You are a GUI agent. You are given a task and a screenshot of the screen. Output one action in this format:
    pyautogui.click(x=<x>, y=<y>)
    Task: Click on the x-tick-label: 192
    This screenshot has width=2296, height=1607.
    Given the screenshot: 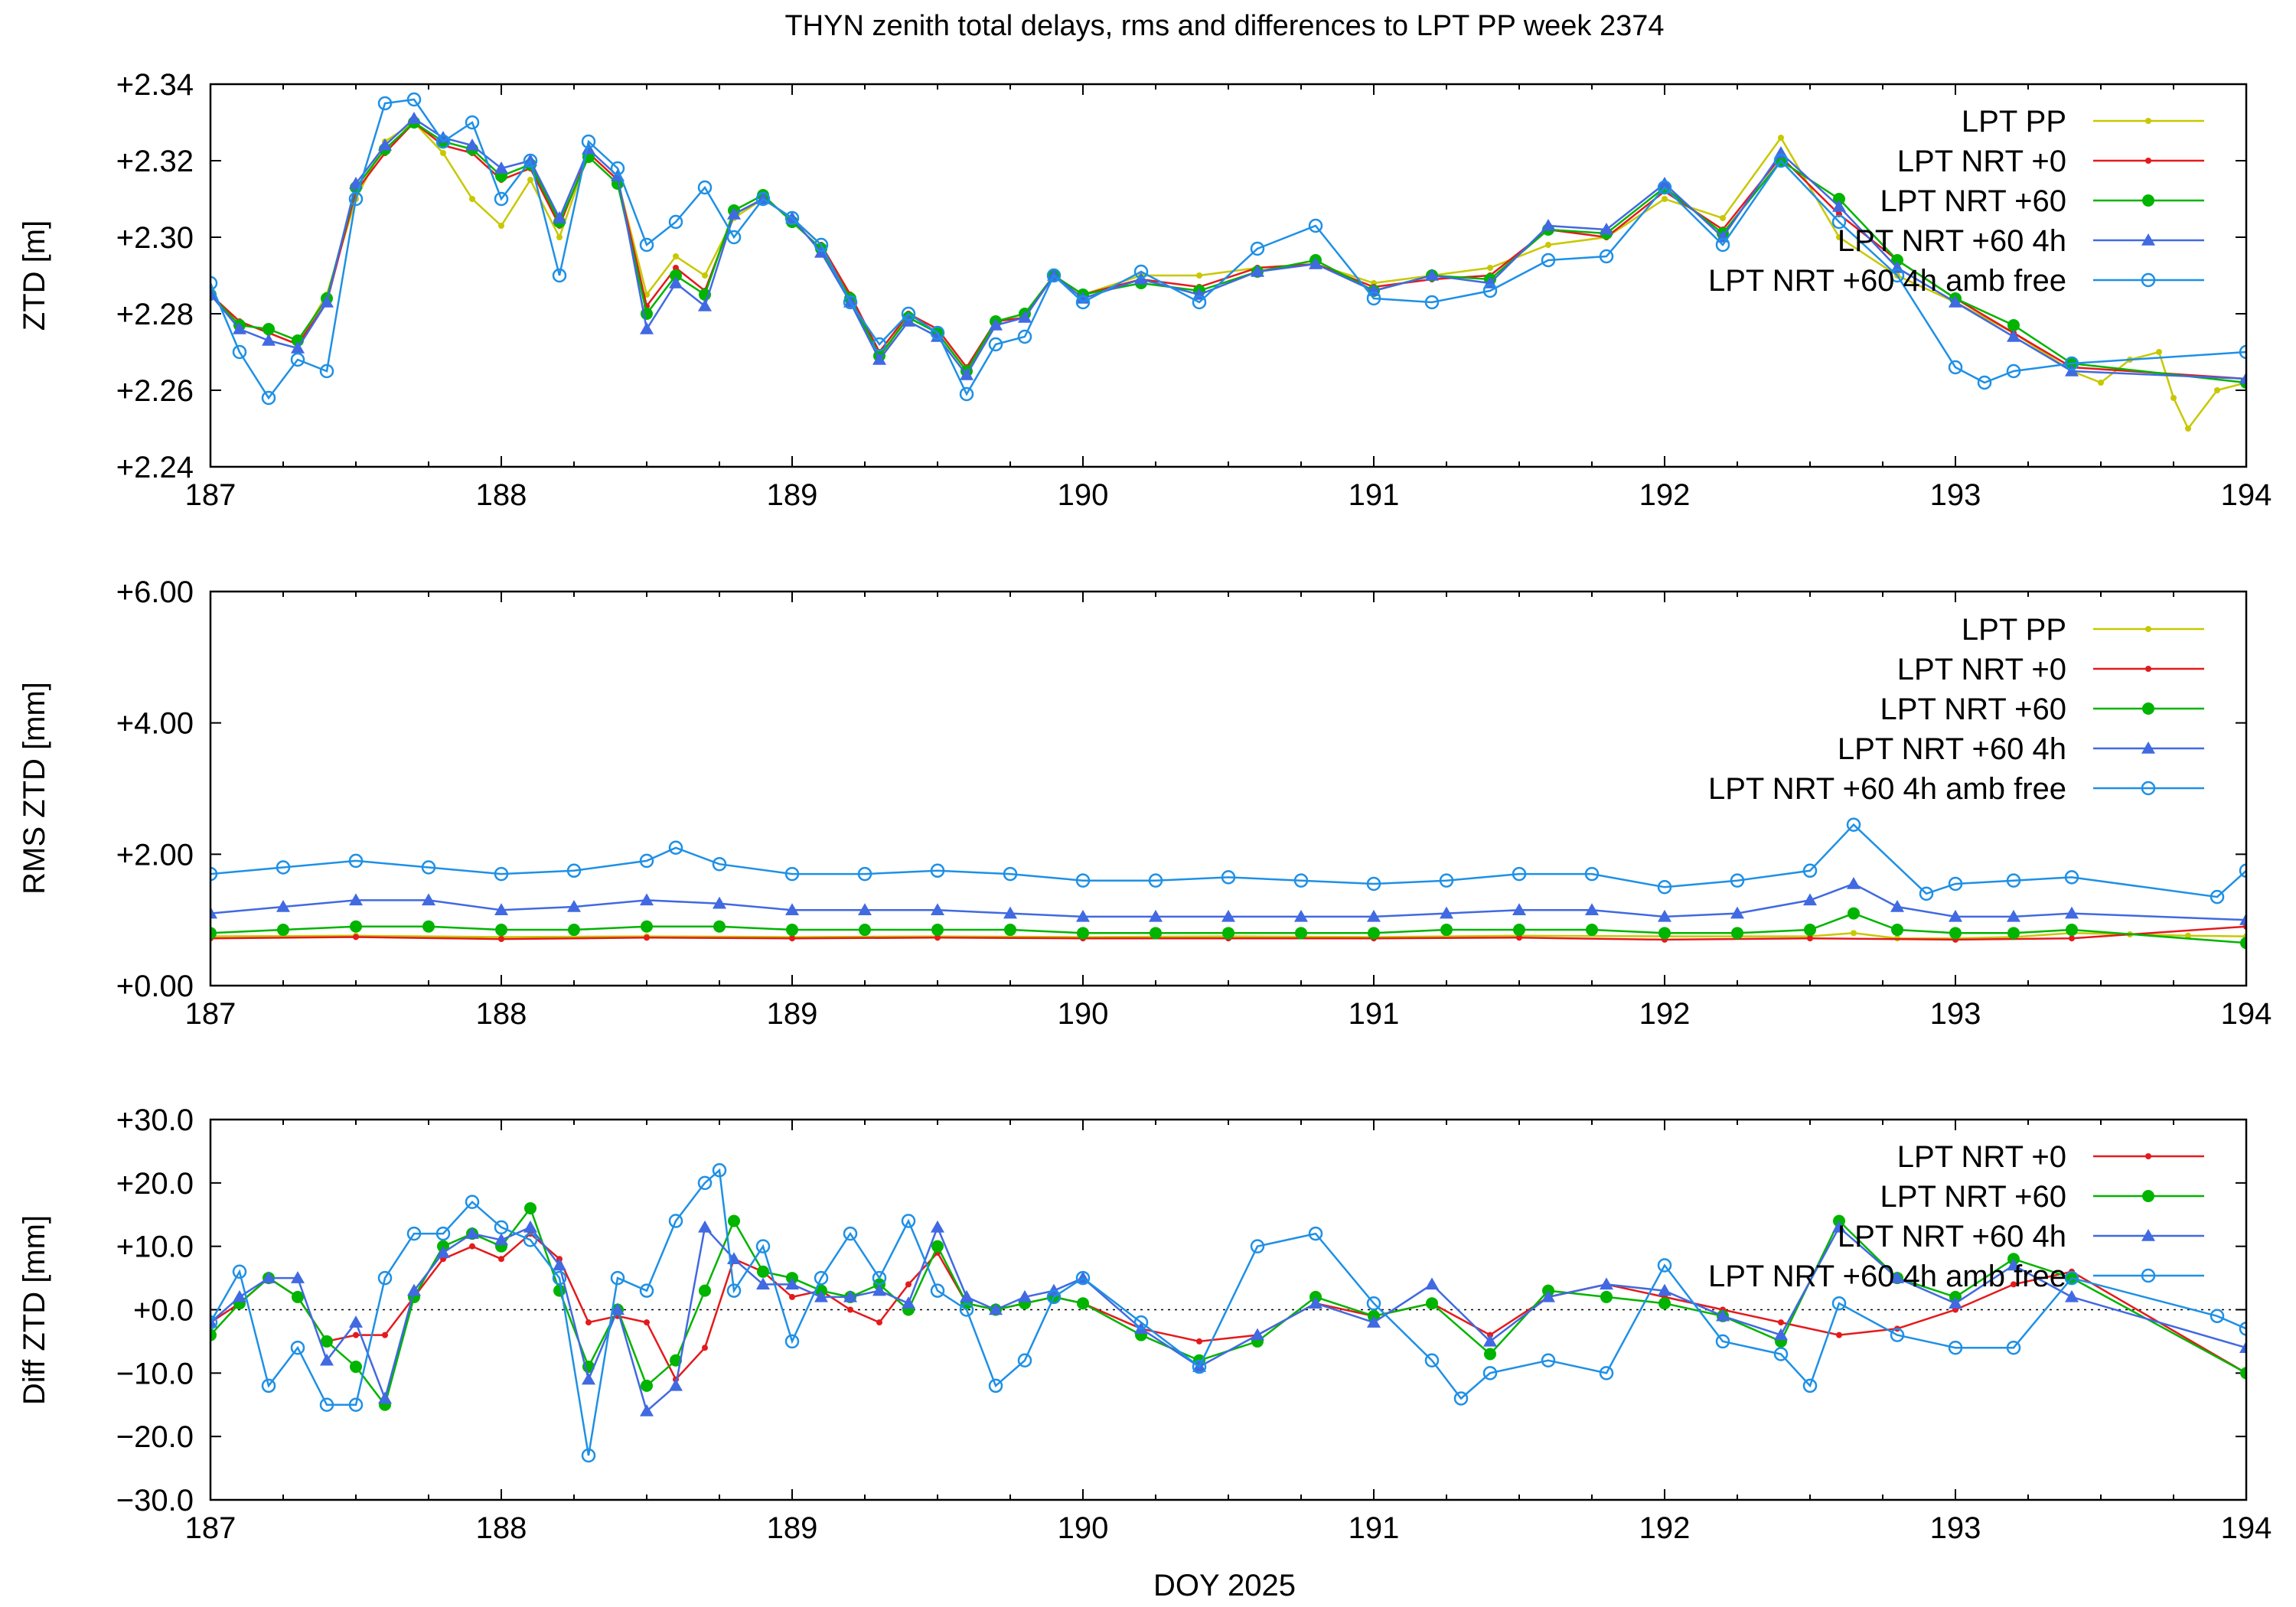 What is the action you would take?
    pyautogui.click(x=1665, y=1528)
    